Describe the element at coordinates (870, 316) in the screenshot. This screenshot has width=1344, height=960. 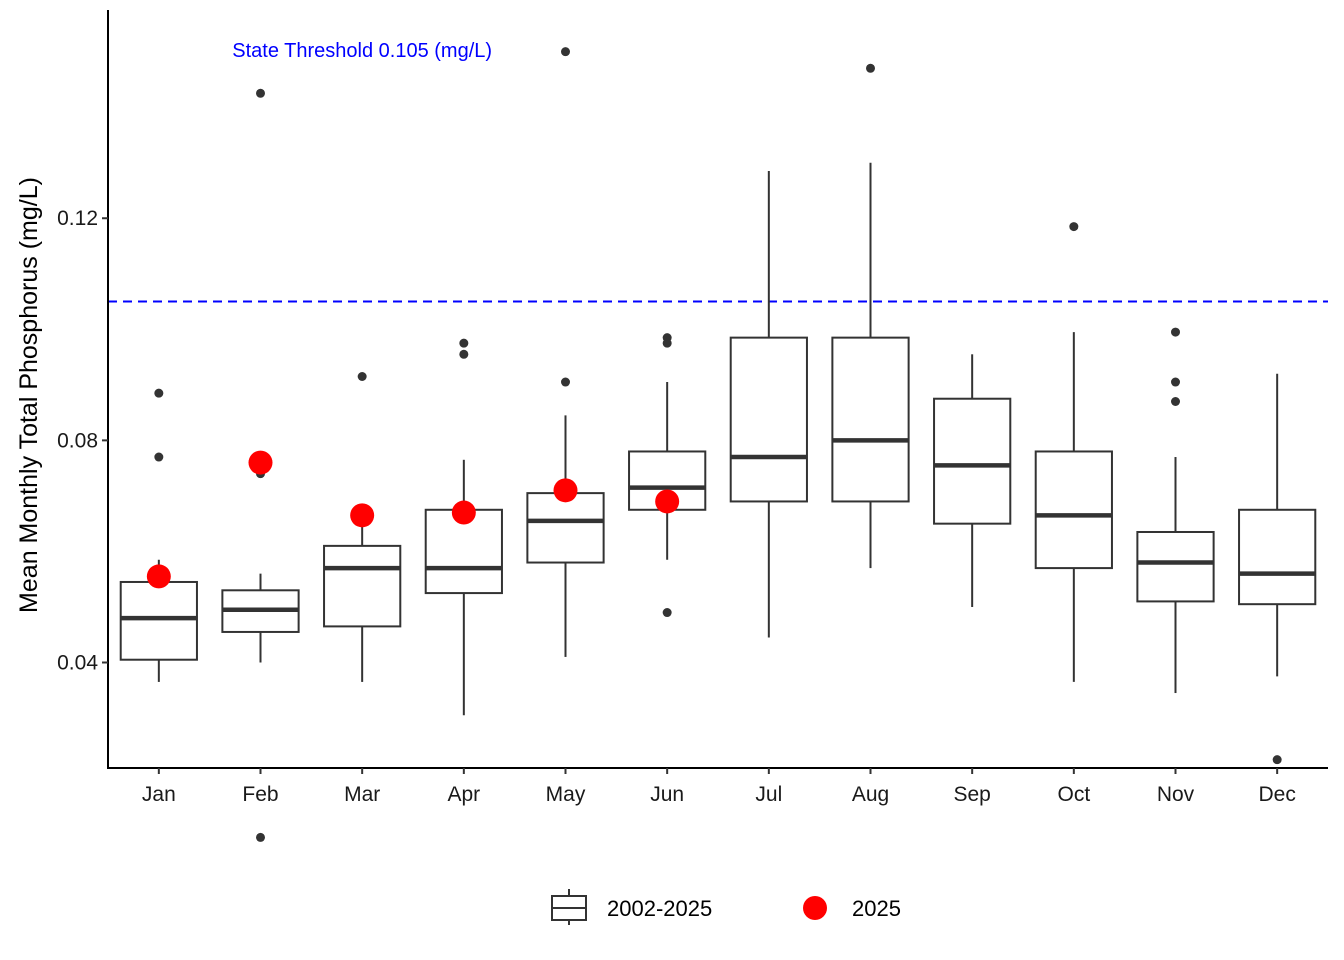
I see `box-aug` at that location.